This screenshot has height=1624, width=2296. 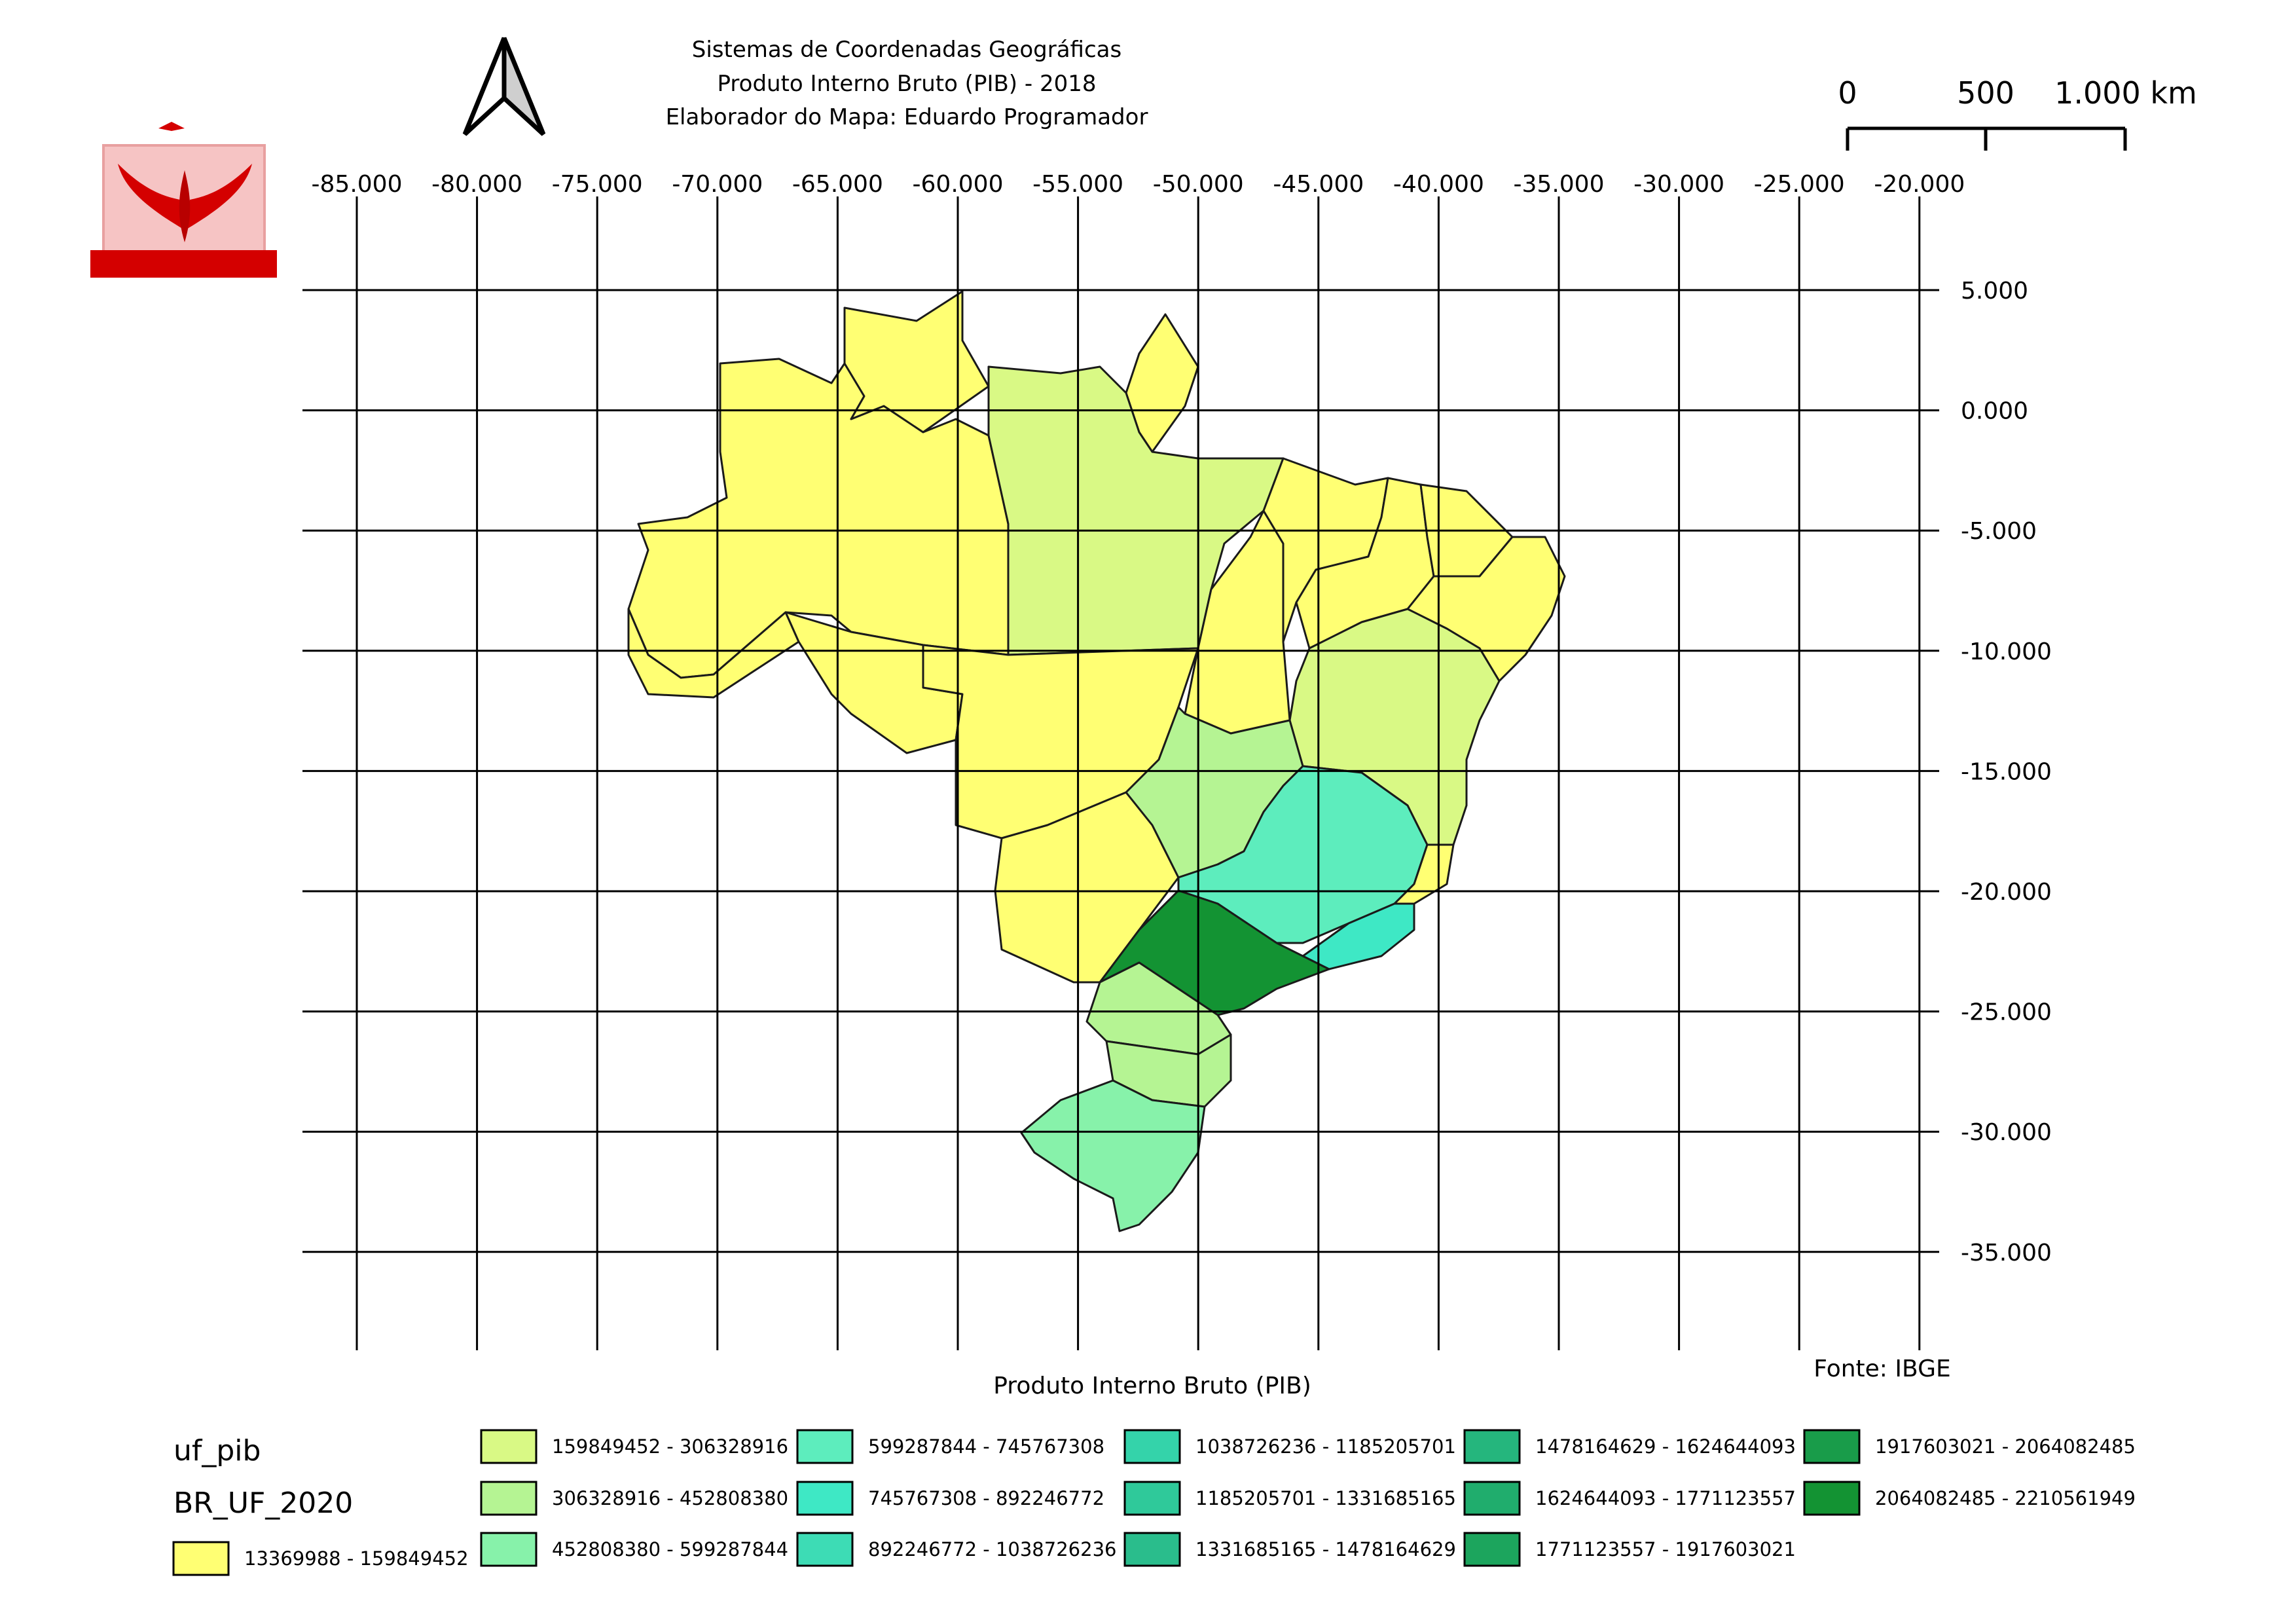 What do you see at coordinates (958, 184) in the screenshot?
I see `longitude-label: -60.000` at bounding box center [958, 184].